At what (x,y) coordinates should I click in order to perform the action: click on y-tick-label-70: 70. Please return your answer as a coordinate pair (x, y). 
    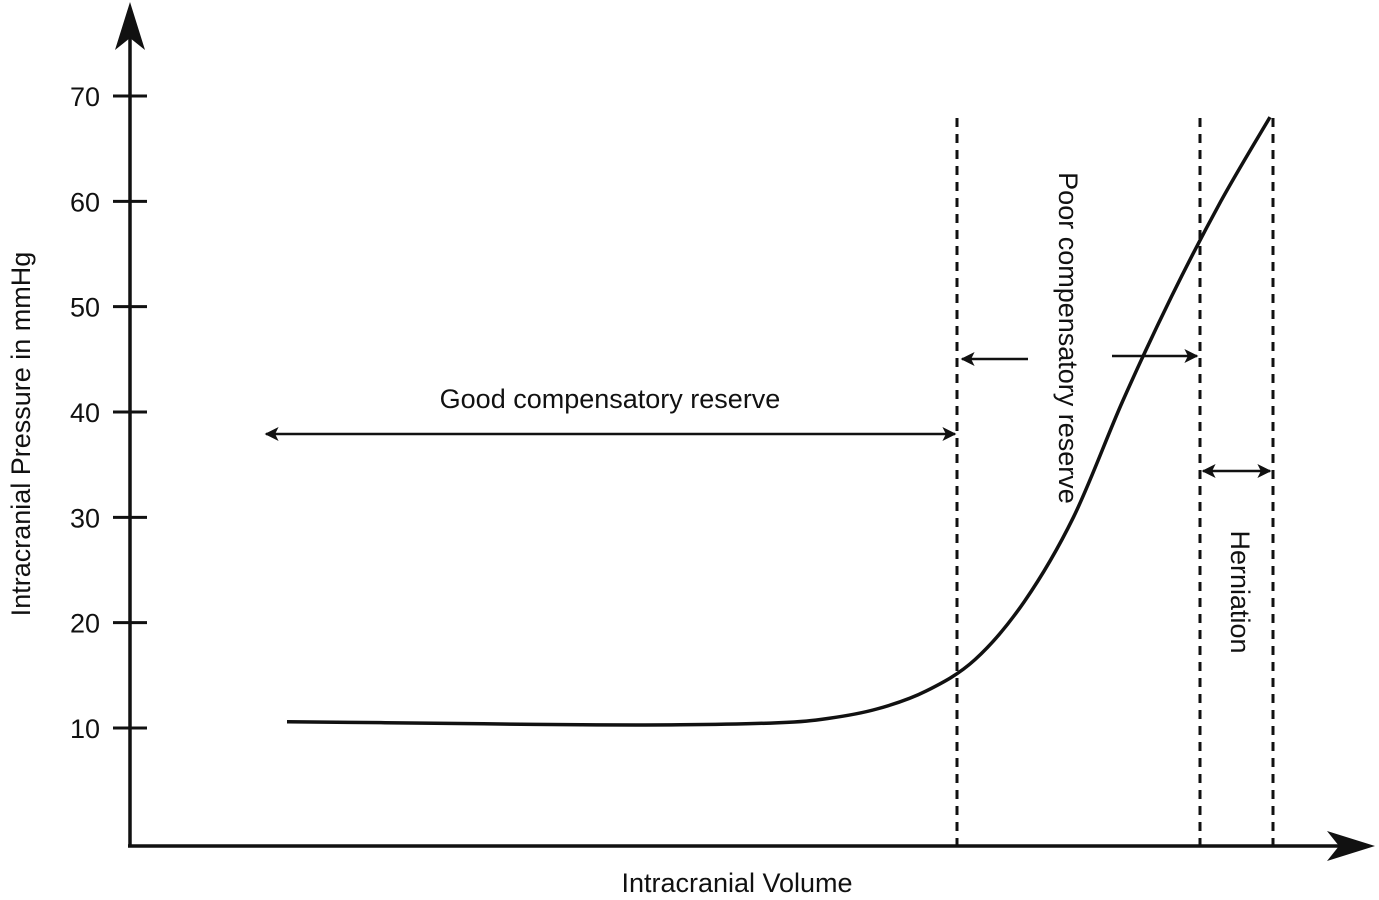
    Looking at the image, I should click on (85, 97).